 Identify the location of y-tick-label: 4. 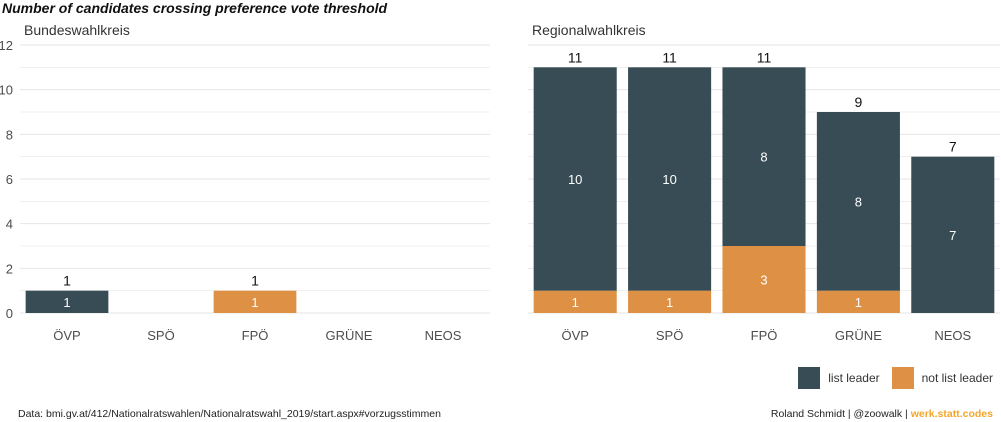
(9, 224).